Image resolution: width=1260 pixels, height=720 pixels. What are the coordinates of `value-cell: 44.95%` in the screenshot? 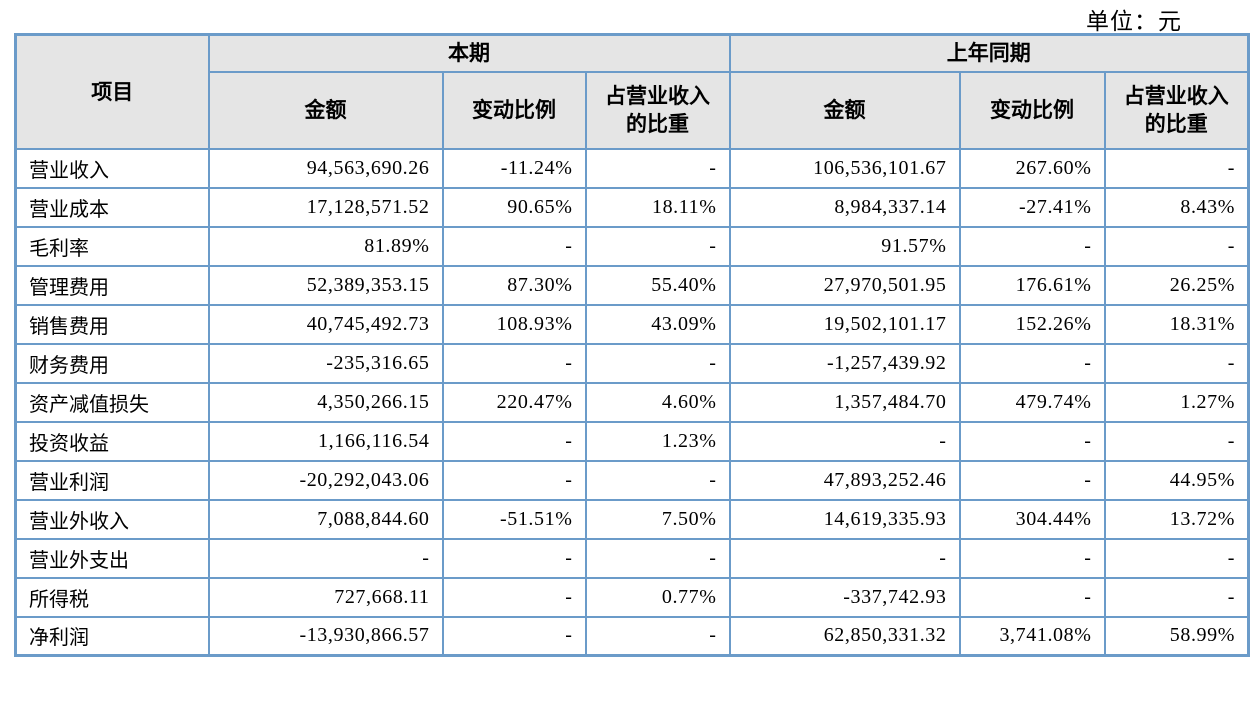 It's located at (1176, 480).